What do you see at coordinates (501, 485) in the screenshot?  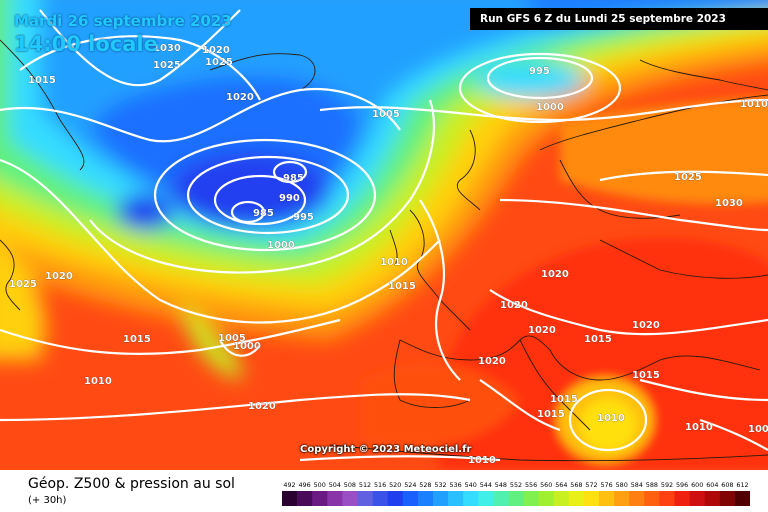 I see `scale-tick-label: 548` at bounding box center [501, 485].